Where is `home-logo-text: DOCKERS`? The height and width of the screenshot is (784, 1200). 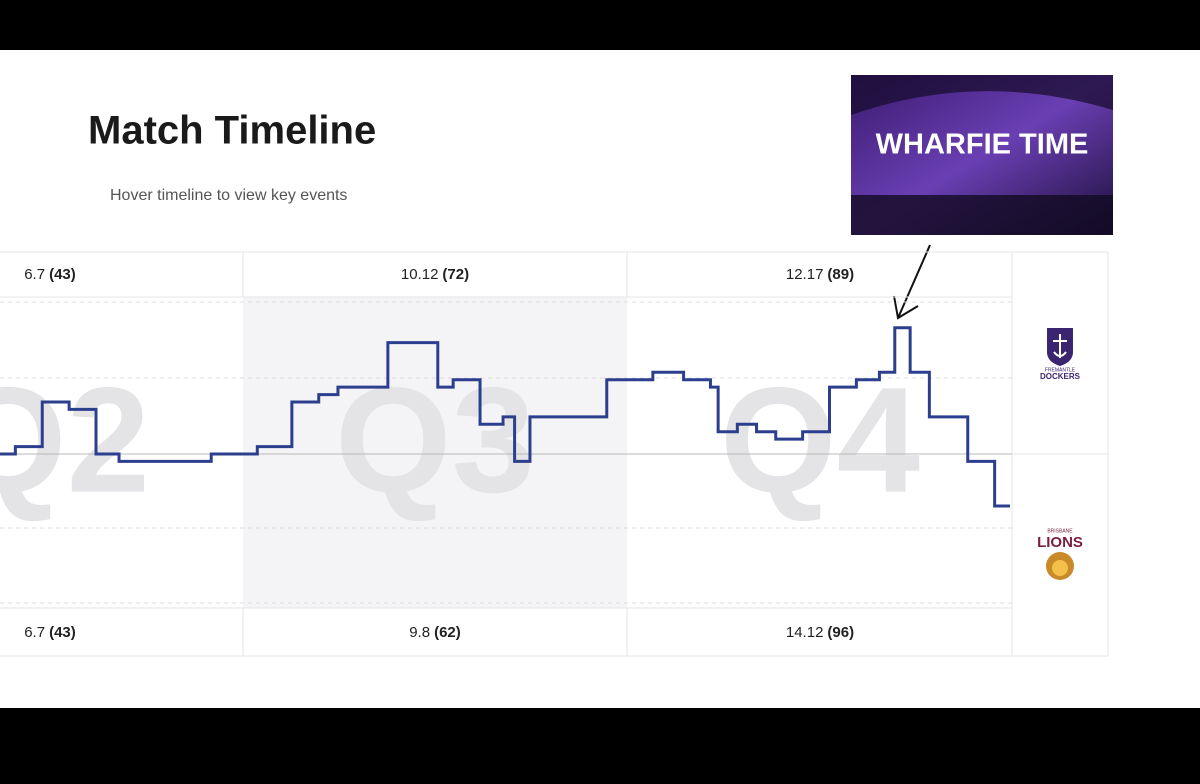
home-logo-text: DOCKERS is located at coordinates (1060, 376).